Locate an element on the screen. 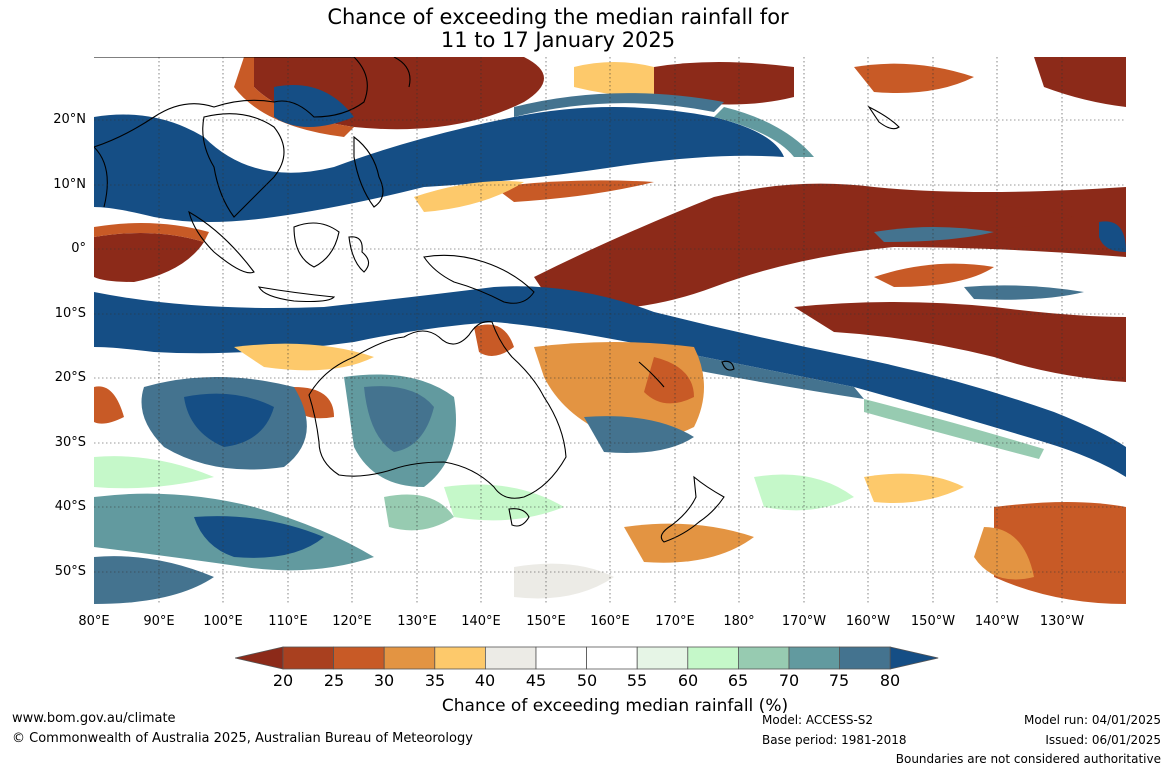 Image resolution: width=1173 pixels, height=770 pixels. colorbar-tick-40: 40 is located at coordinates (485, 680).